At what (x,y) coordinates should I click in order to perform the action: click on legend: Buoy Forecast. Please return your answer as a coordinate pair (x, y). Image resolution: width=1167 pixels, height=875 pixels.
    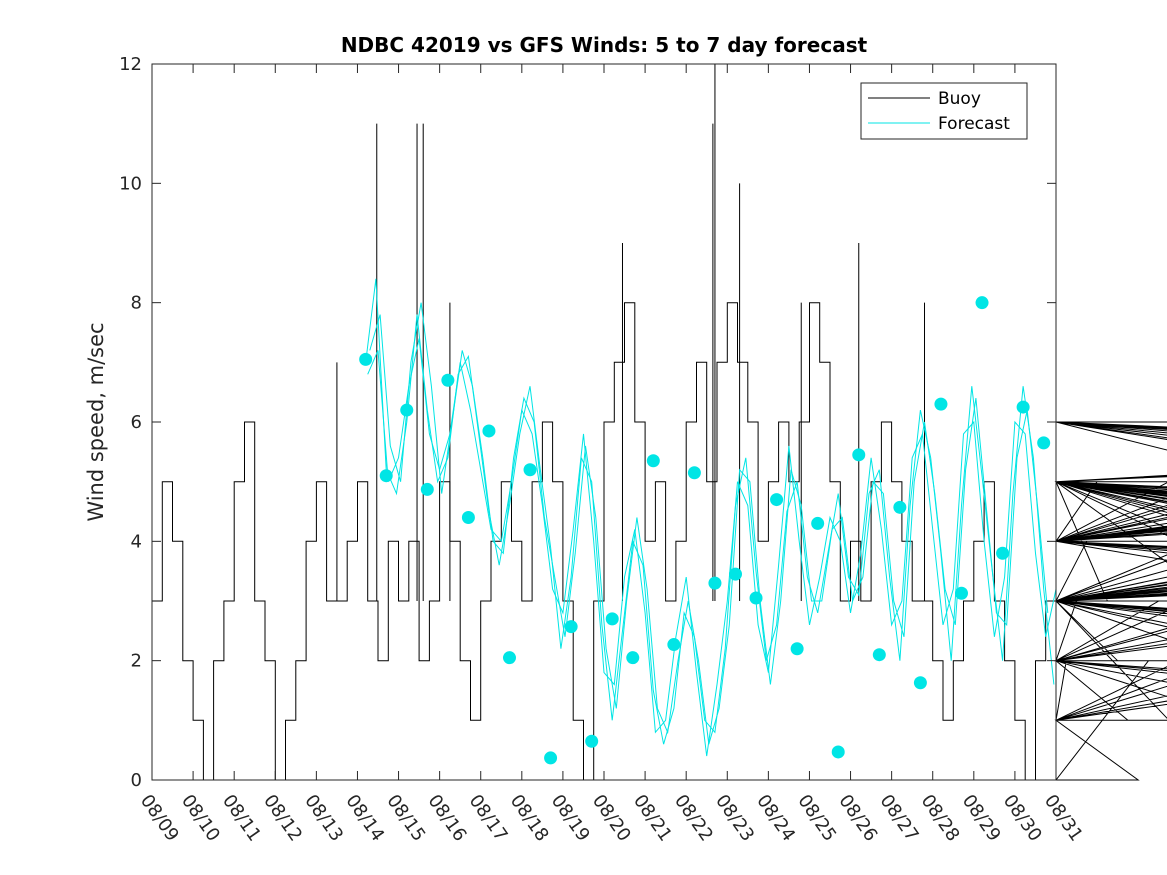
    Looking at the image, I should click on (944, 111).